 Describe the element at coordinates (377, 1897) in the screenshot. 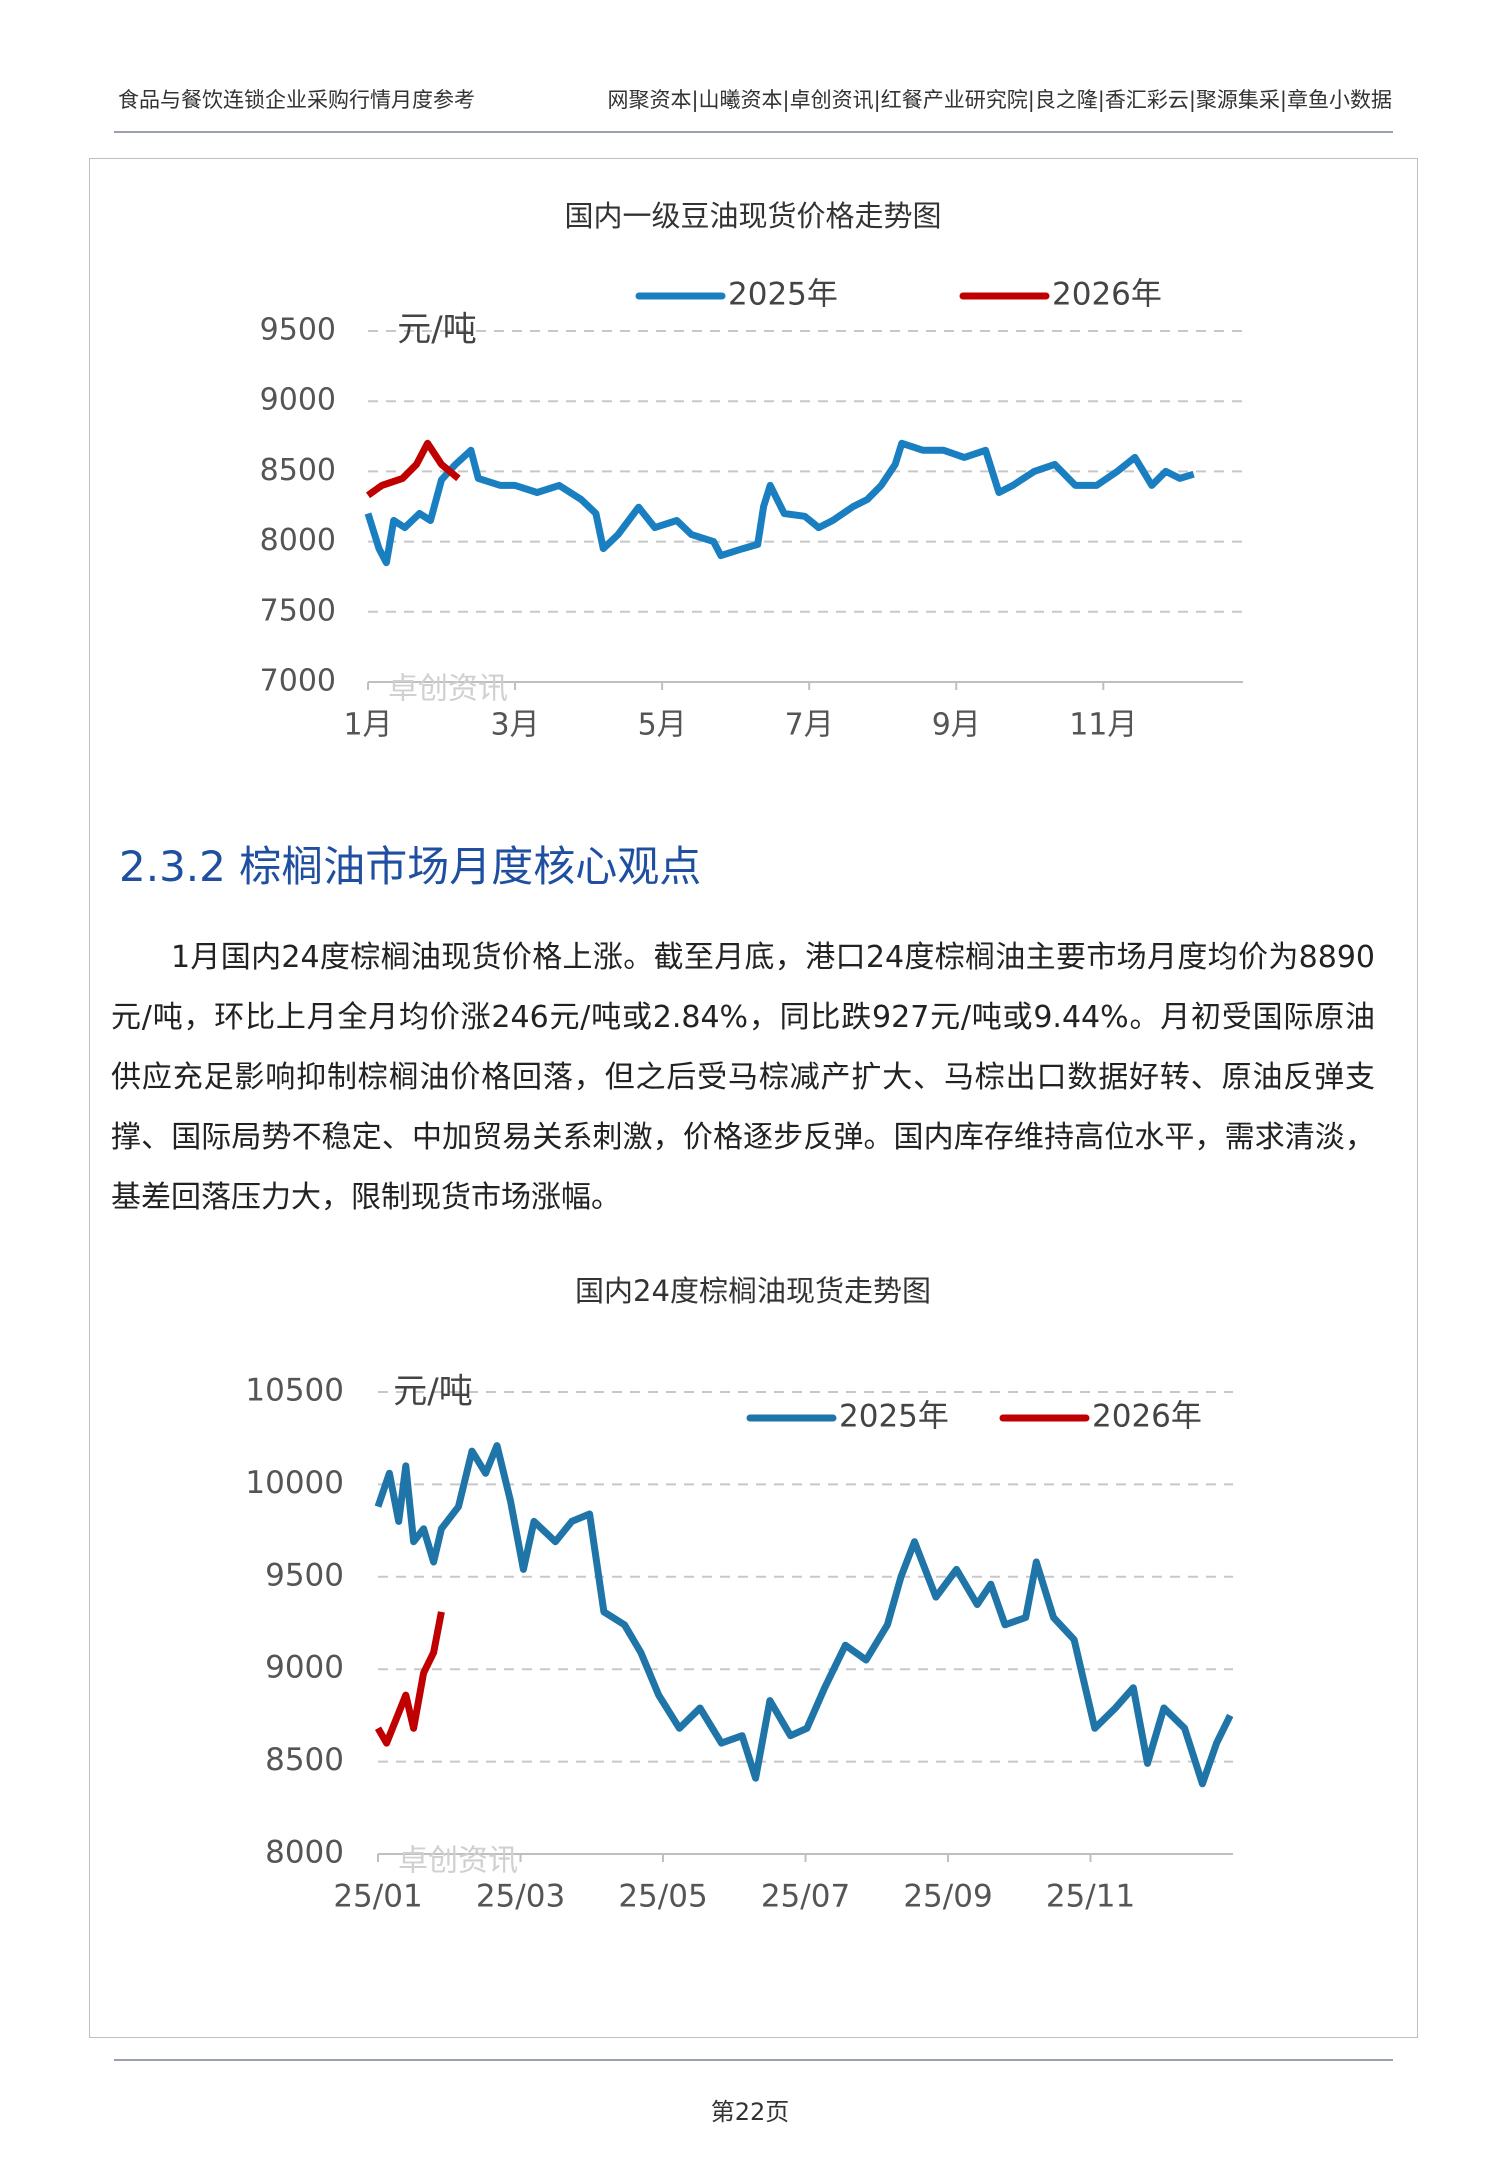

I see `x-tick-label: 25/01` at that location.